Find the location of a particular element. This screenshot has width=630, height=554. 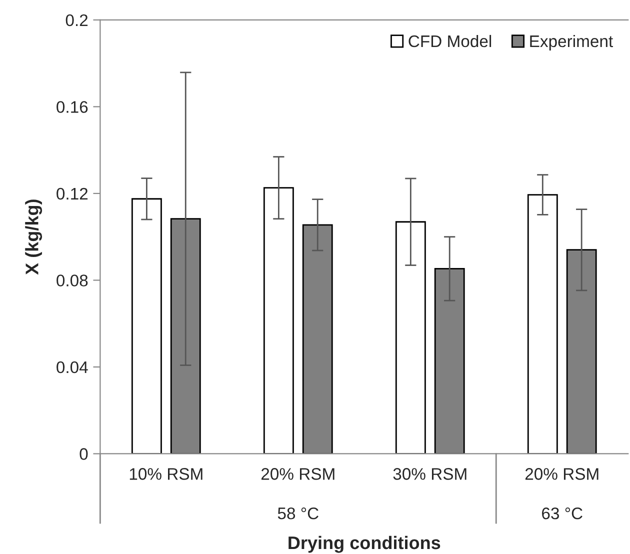

y-axis-title: X (kg/kg) is located at coordinates (33, 237).